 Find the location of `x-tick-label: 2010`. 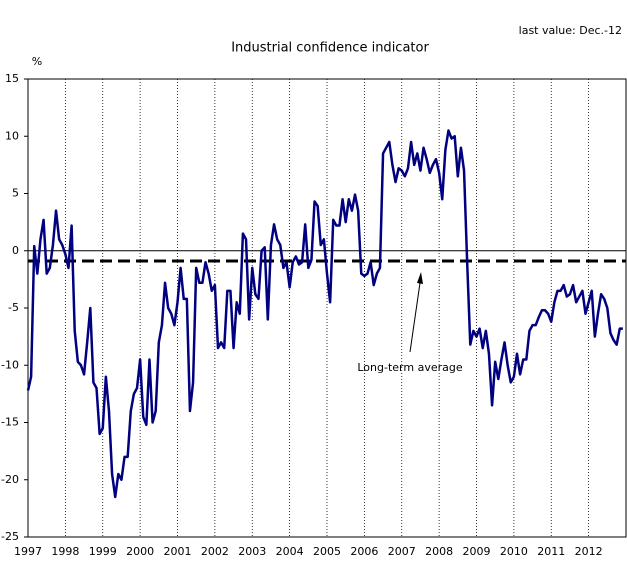

x-tick-label: 2010 is located at coordinates (514, 551).